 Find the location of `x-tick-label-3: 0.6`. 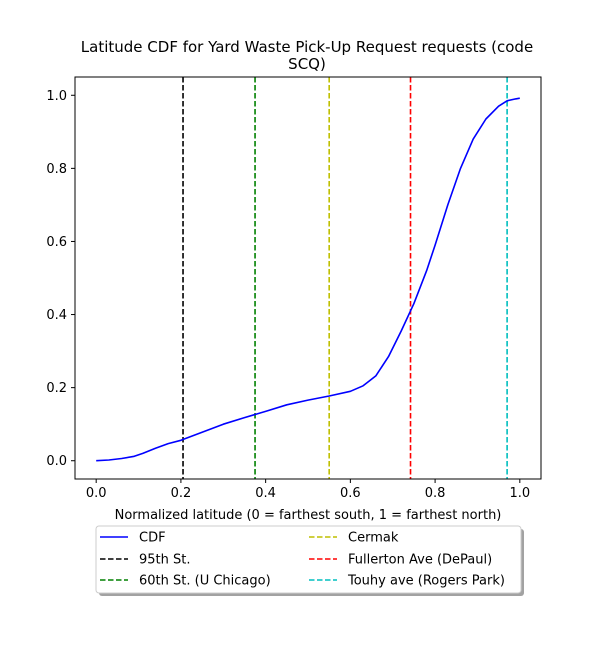

x-tick-label-3: 0.6 is located at coordinates (350, 493).